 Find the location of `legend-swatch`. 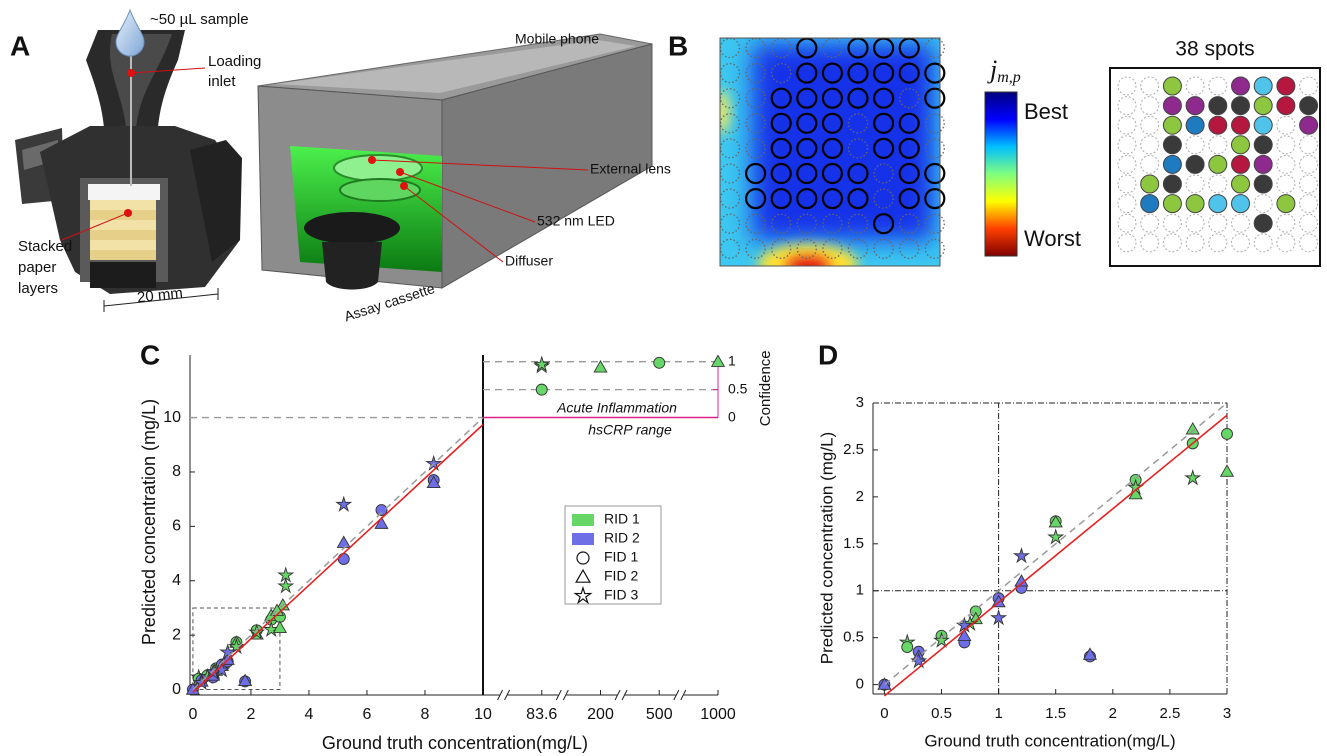

legend-swatch is located at coordinates (583, 539).